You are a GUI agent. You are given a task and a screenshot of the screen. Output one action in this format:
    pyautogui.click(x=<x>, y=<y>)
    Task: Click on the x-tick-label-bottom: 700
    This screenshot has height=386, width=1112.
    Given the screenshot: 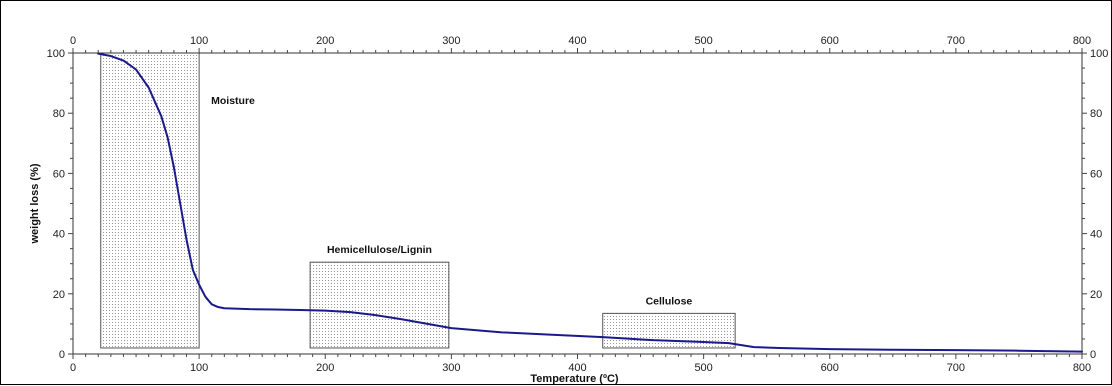 What is the action you would take?
    pyautogui.click(x=956, y=368)
    